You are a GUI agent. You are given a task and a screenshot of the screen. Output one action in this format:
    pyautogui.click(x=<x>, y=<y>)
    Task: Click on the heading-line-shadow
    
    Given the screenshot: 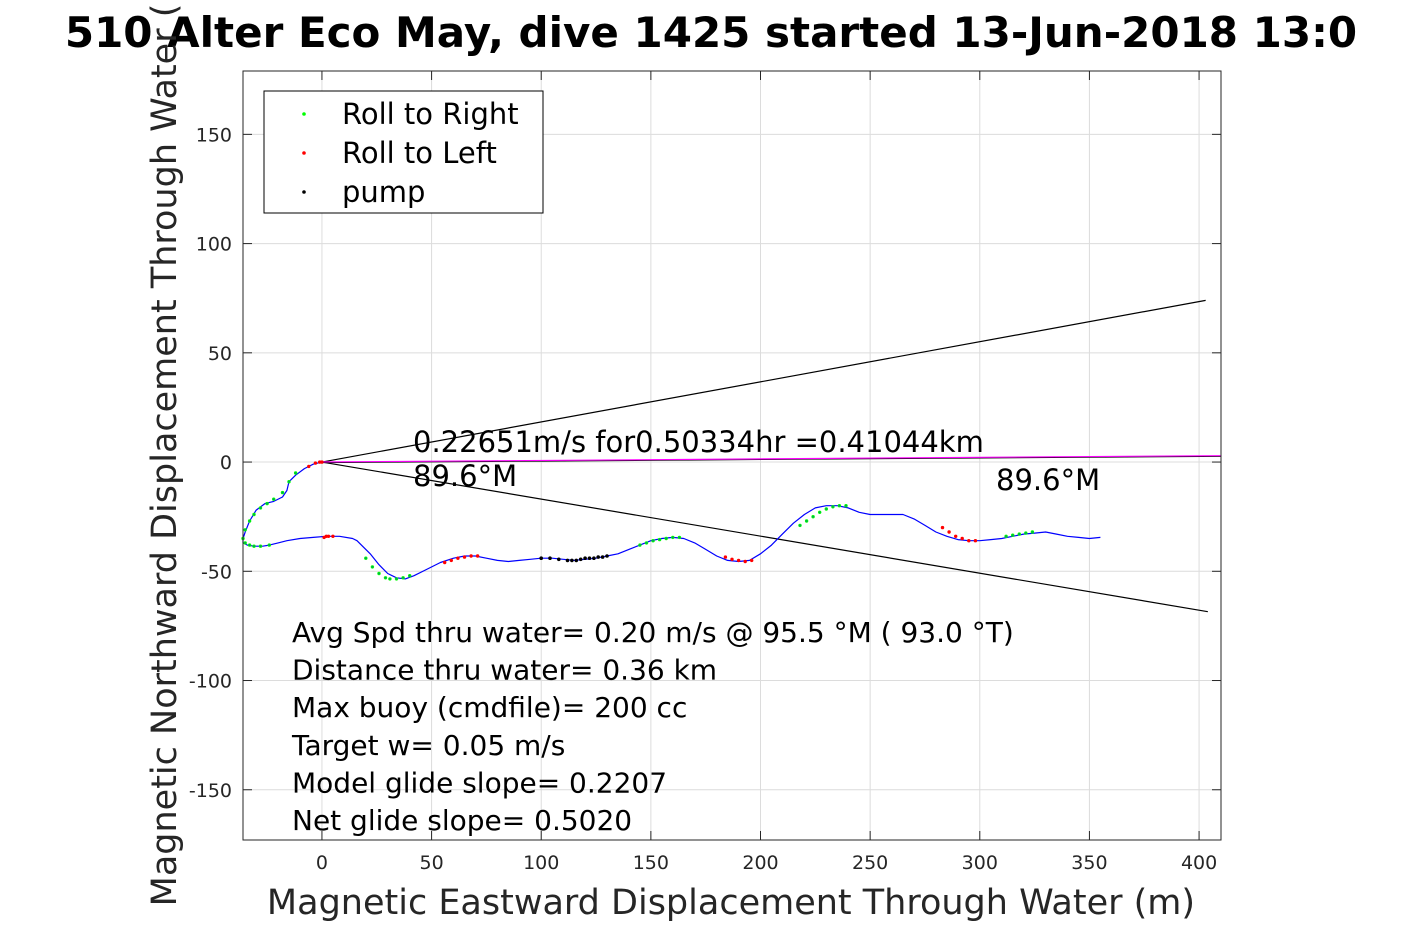 What is the action you would take?
    pyautogui.click(x=771, y=460)
    